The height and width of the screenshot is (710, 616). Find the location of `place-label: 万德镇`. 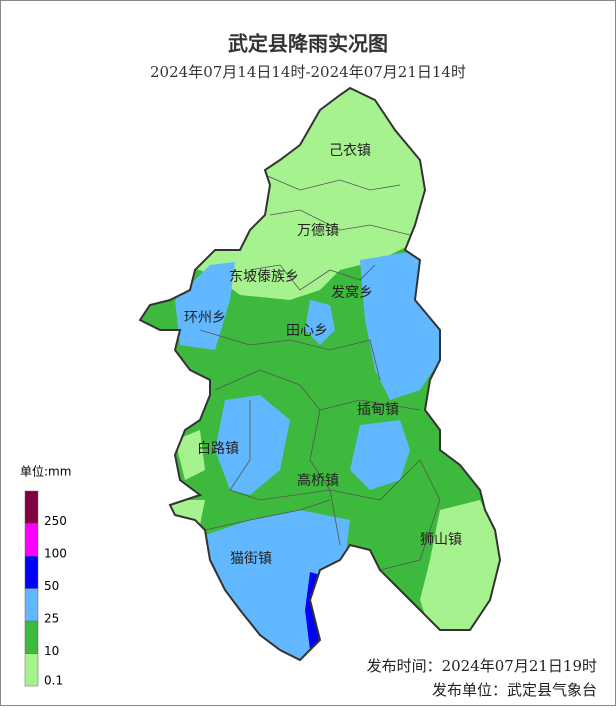

place-label: 万德镇 is located at coordinates (318, 231).